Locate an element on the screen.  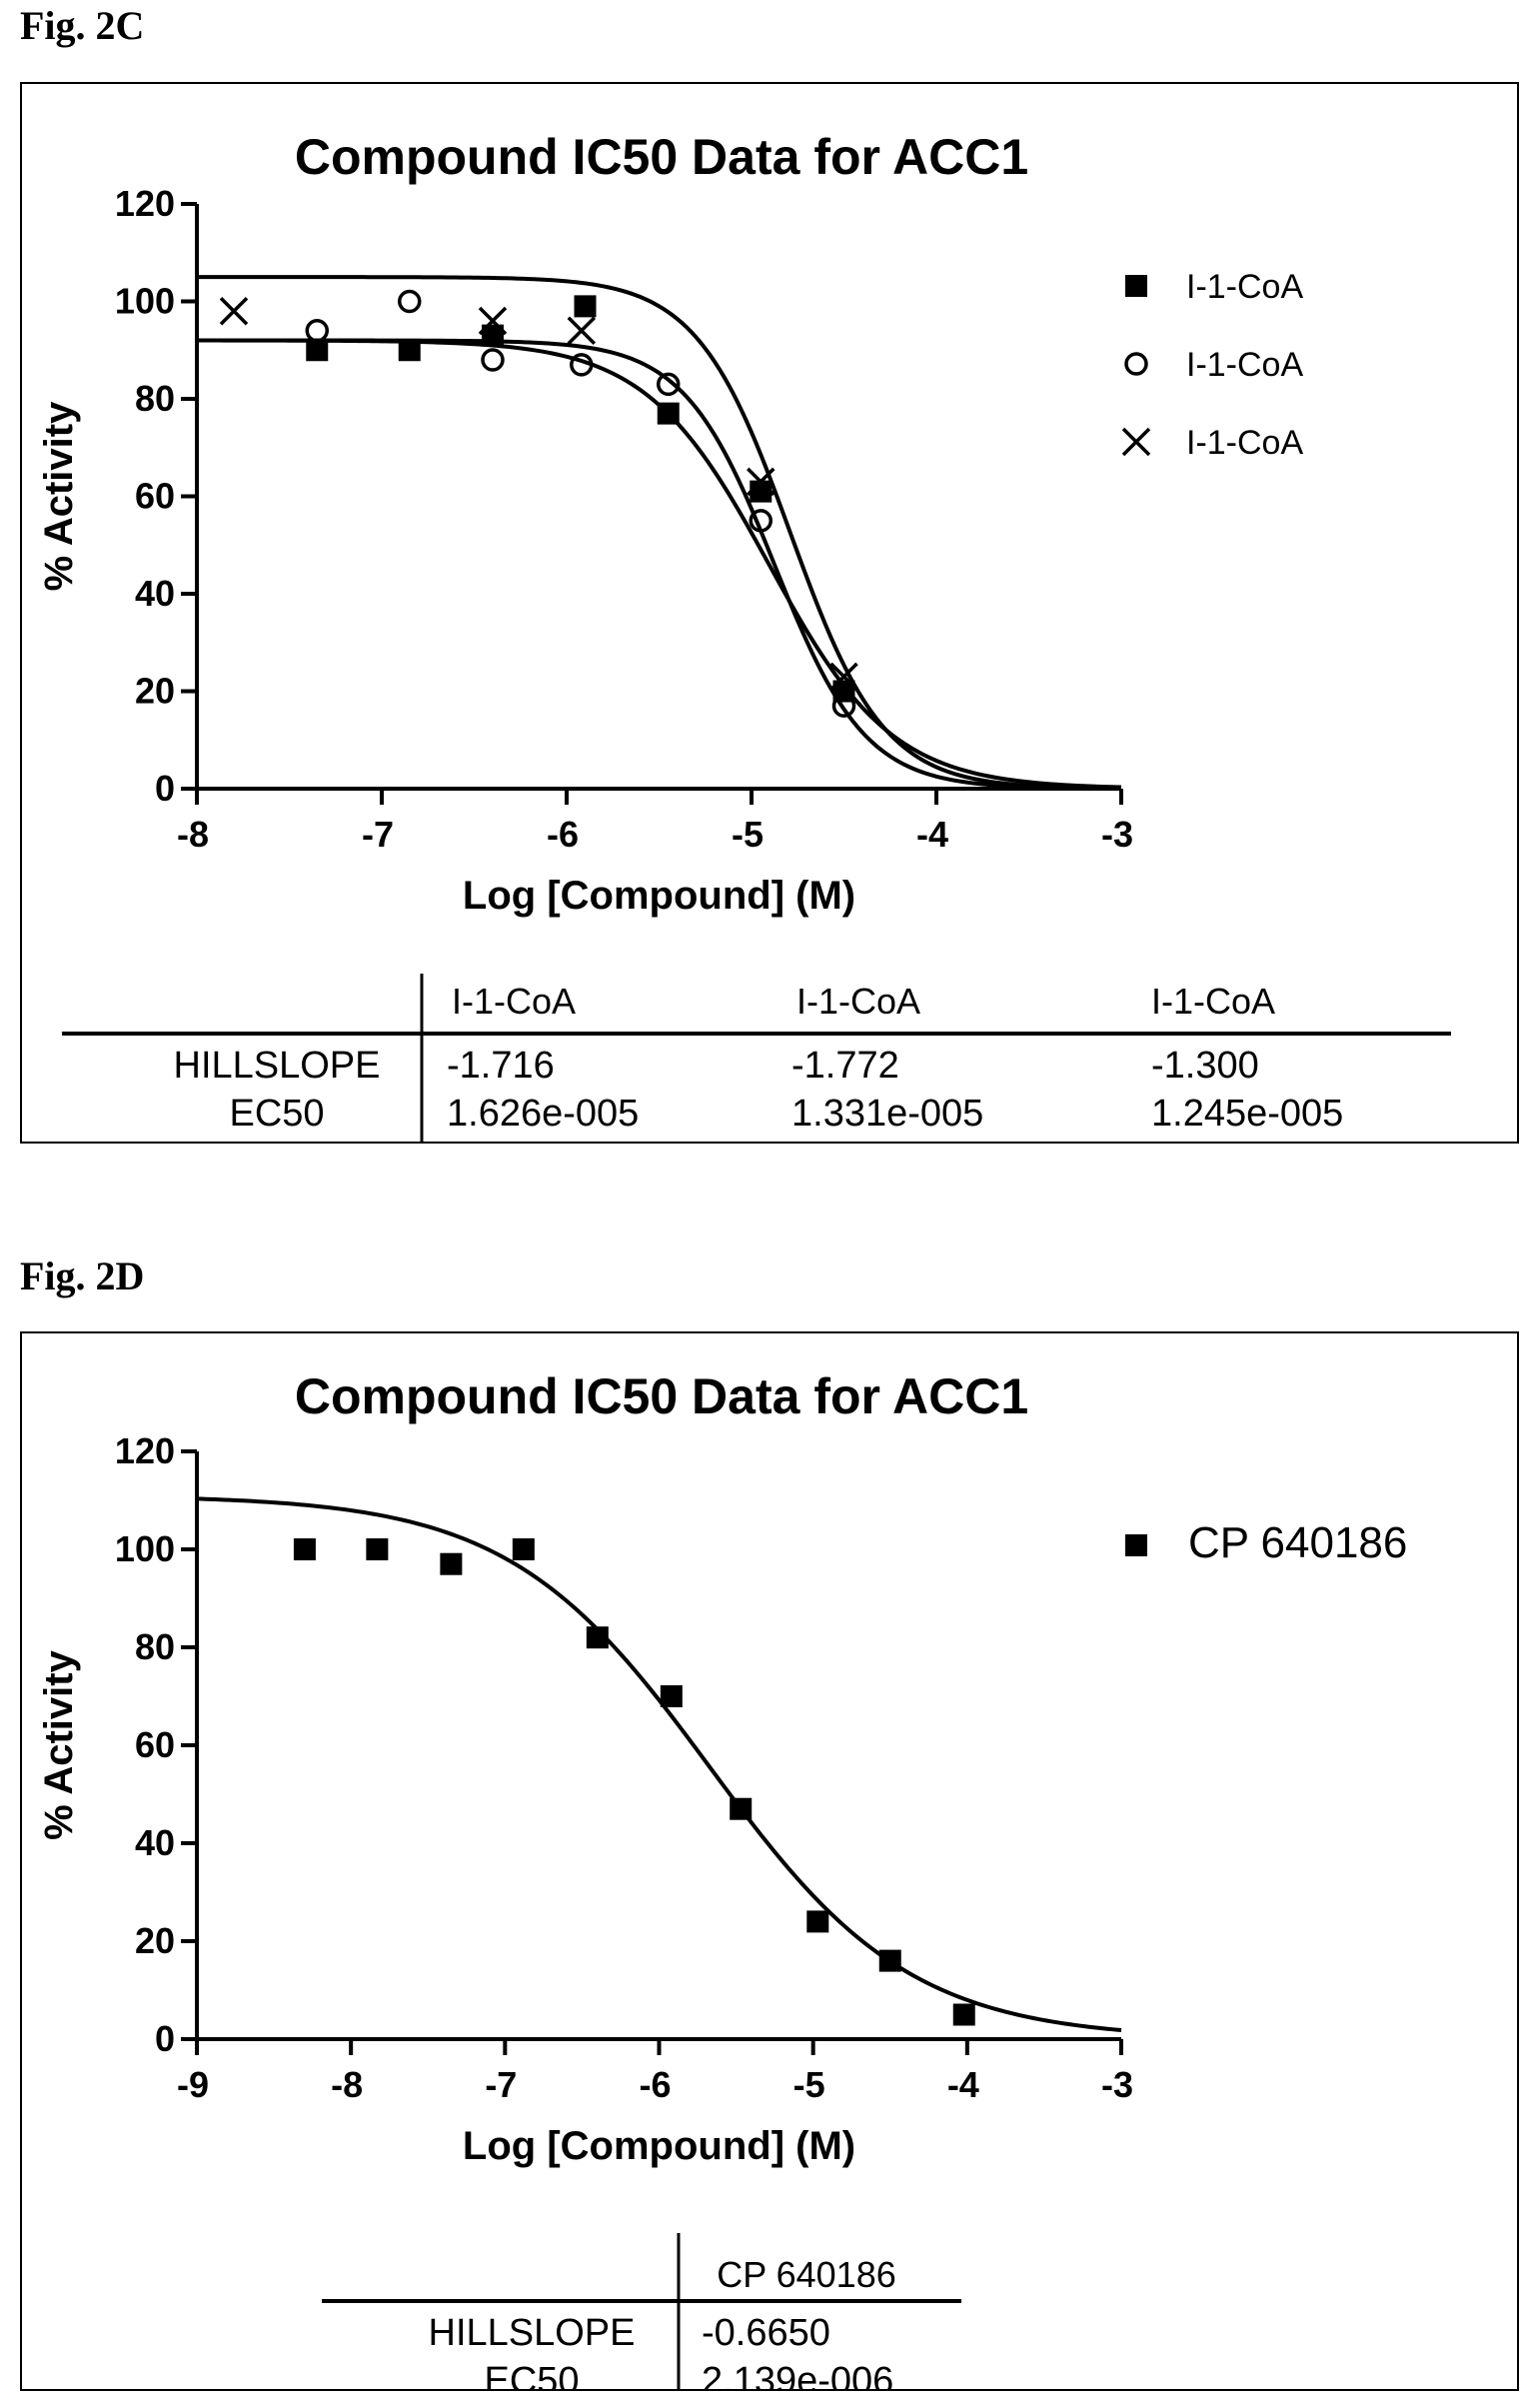
x-tick-label: -9 is located at coordinates (193, 2084).